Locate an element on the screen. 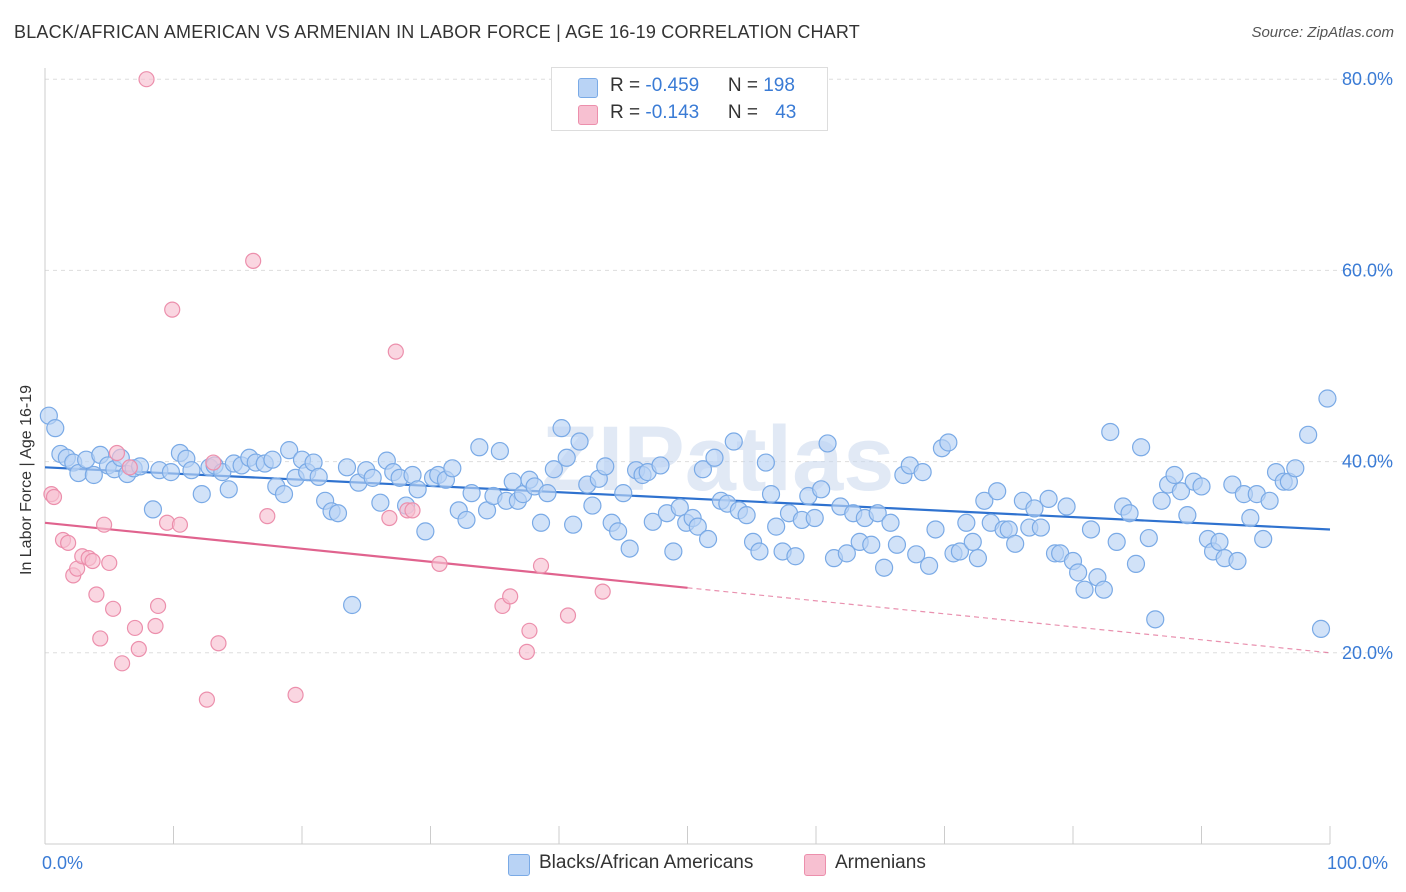 This screenshot has width=1406, height=892. bottom-legend-label: Blacks/African Americans is located at coordinates (646, 862).